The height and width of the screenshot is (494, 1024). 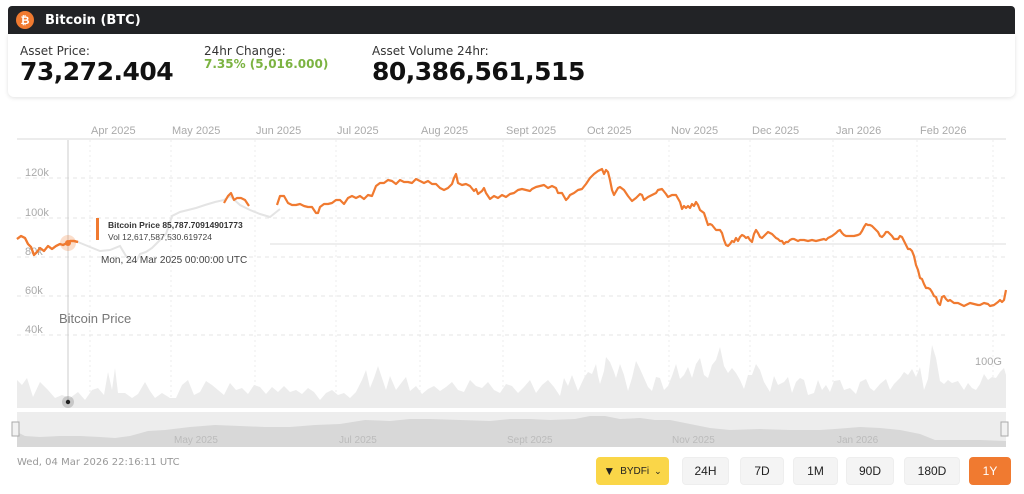 I want to click on y-axis-labels: 120k 100k 80k 60k 40k, so click(x=37, y=251).